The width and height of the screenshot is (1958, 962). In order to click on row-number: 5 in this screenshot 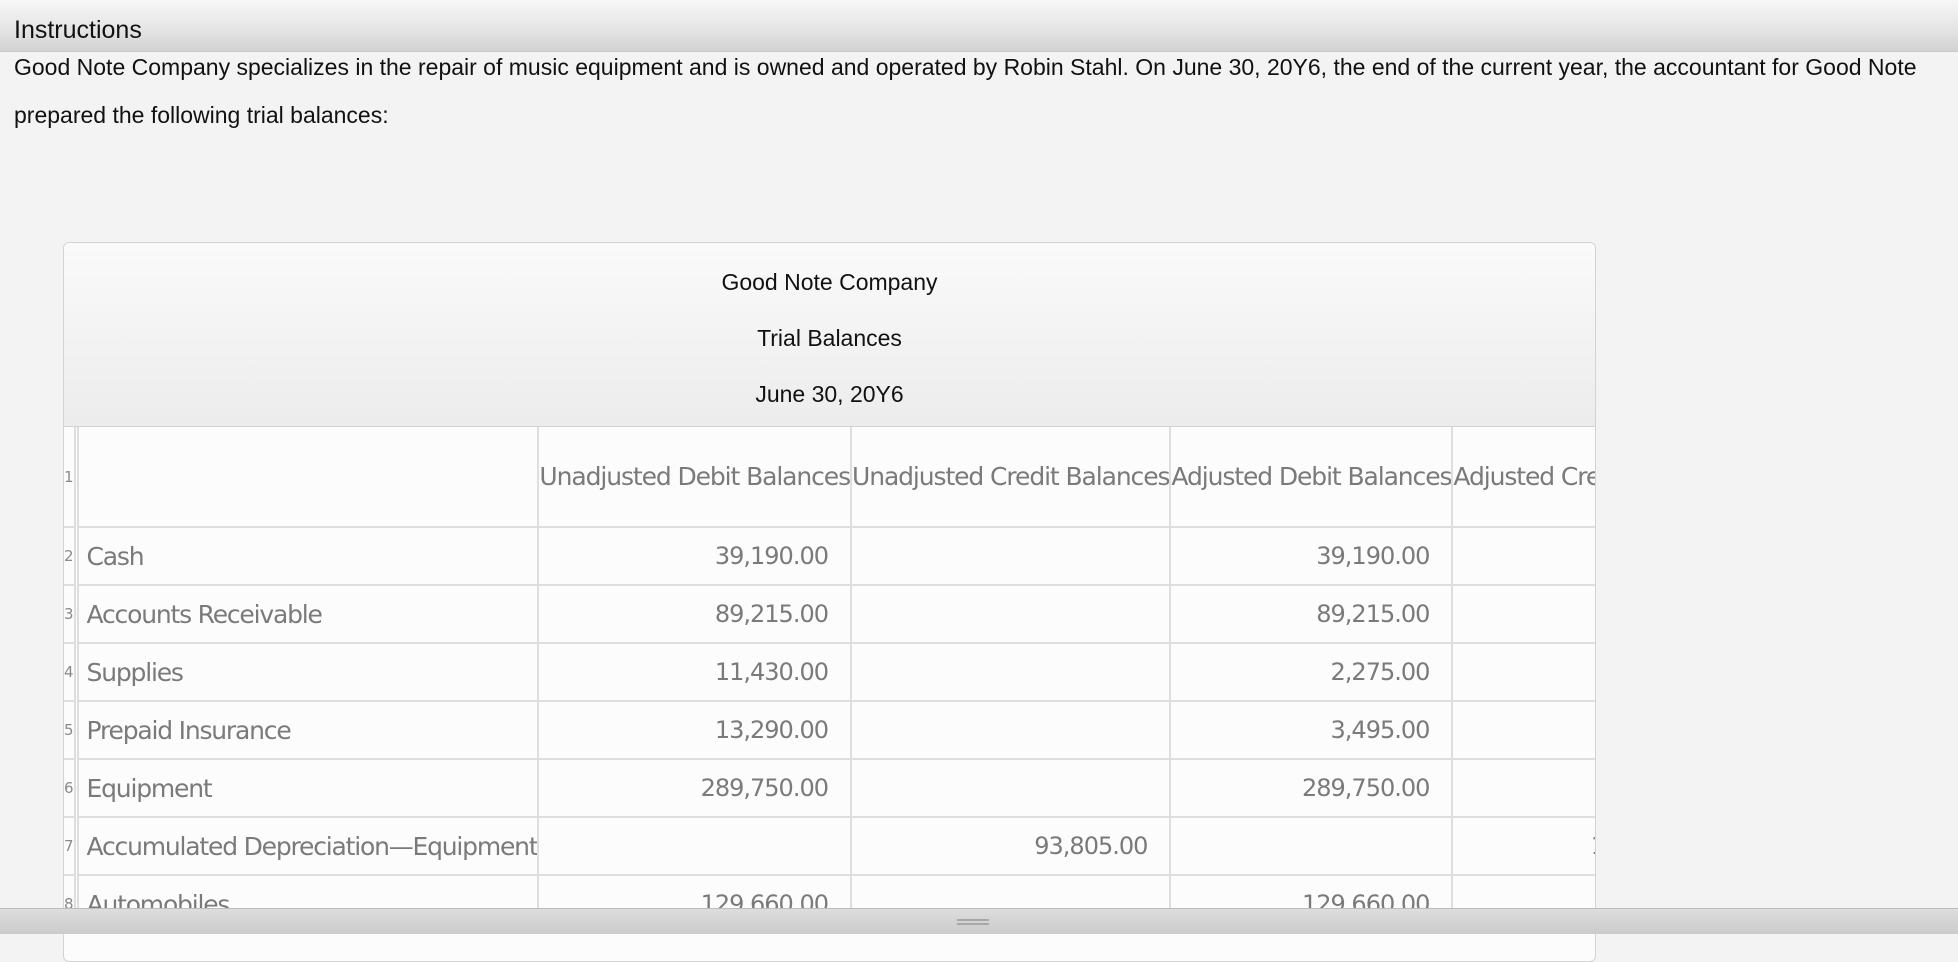, I will do `click(71, 730)`.